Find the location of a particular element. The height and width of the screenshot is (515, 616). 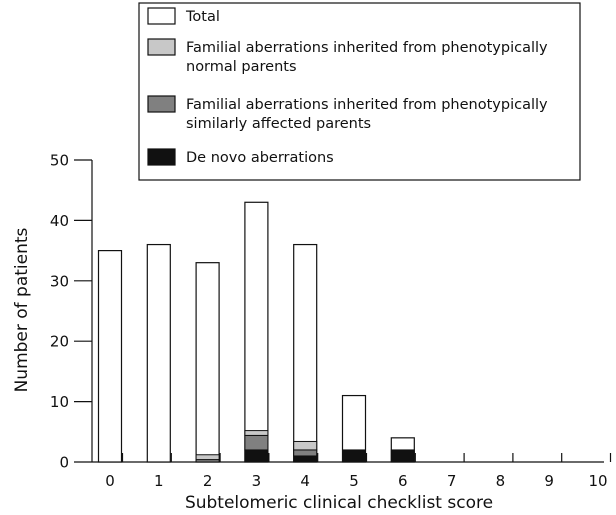

y-tick-label-40: 40 is located at coordinates (59, 221).